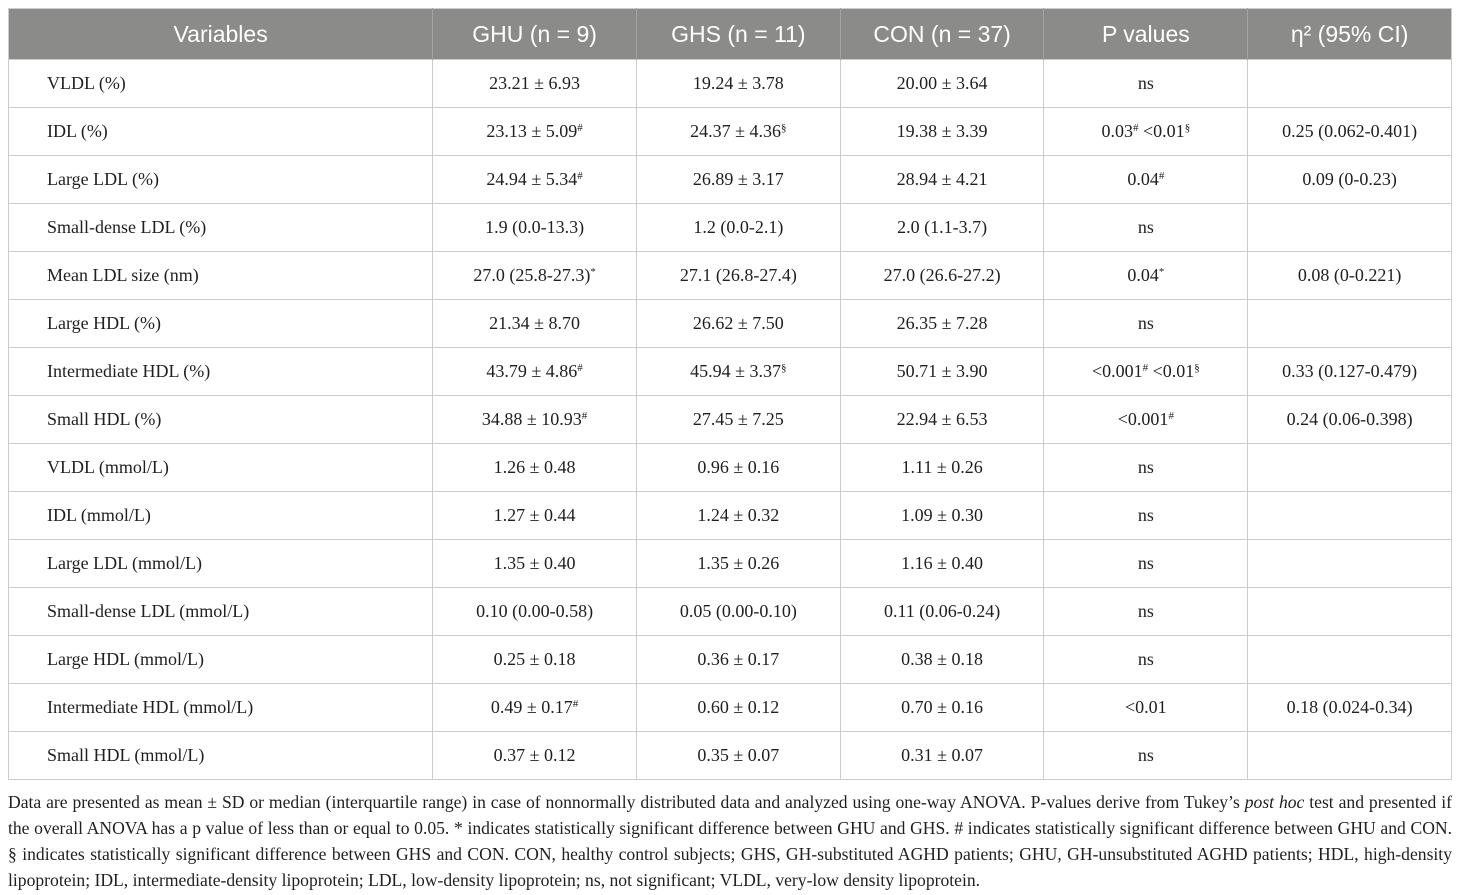  What do you see at coordinates (942, 707) in the screenshot?
I see `value-cell: 0.70 ± 0.16` at bounding box center [942, 707].